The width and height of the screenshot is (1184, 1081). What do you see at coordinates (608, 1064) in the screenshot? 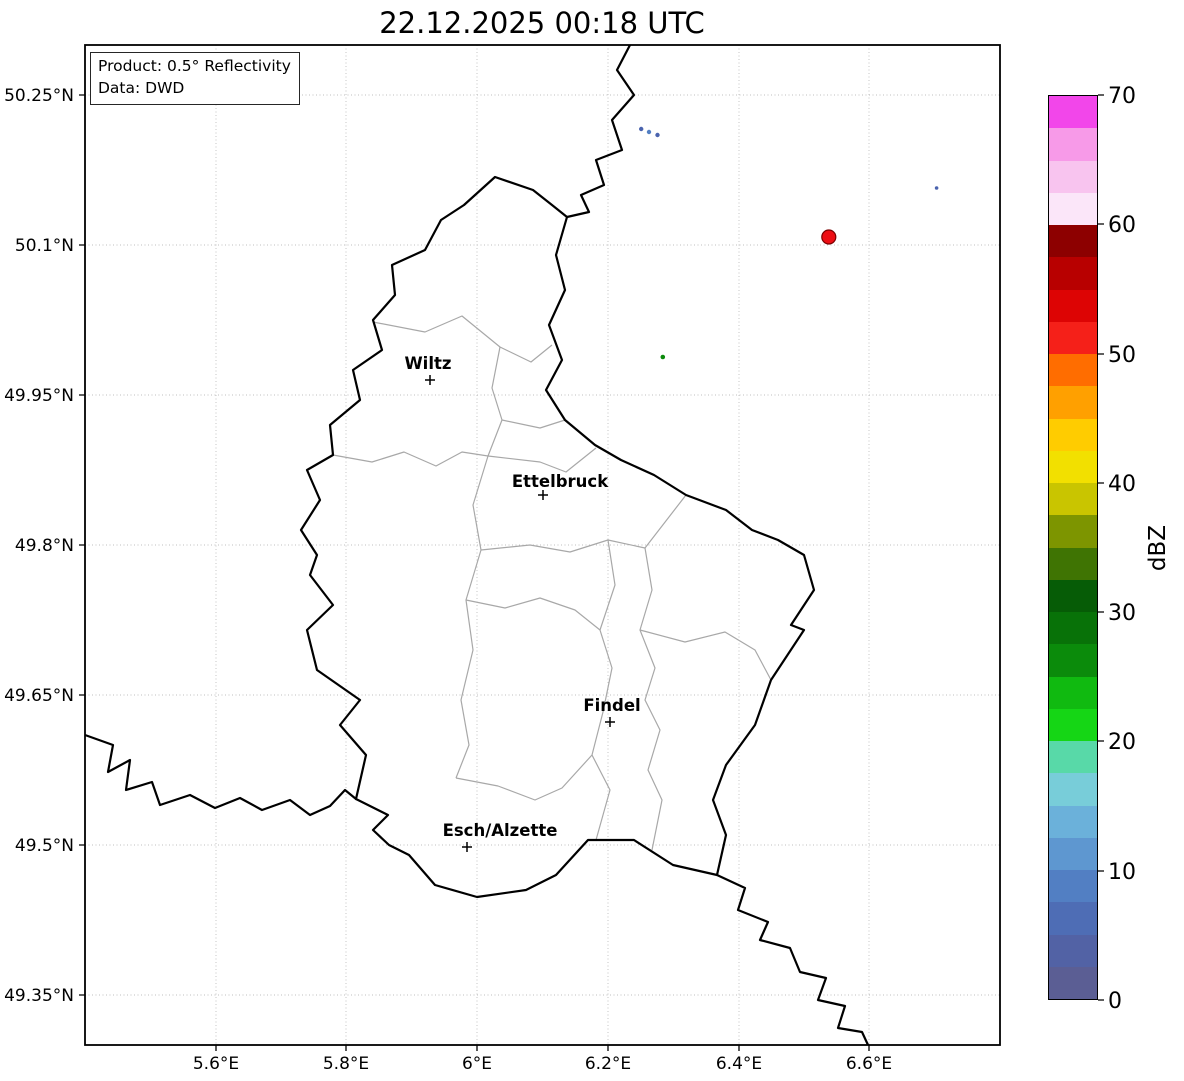
I see `lon-tick-label: 6.2°E` at bounding box center [608, 1064].